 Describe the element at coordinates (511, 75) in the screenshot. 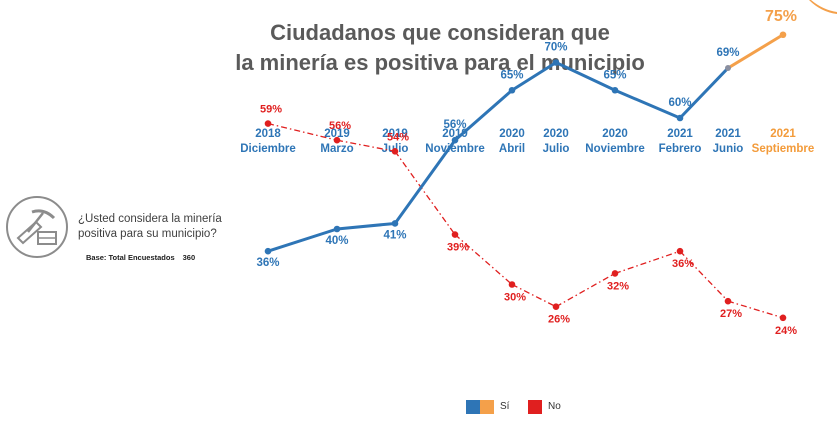

I see `series-si-label-4: 65%` at that location.